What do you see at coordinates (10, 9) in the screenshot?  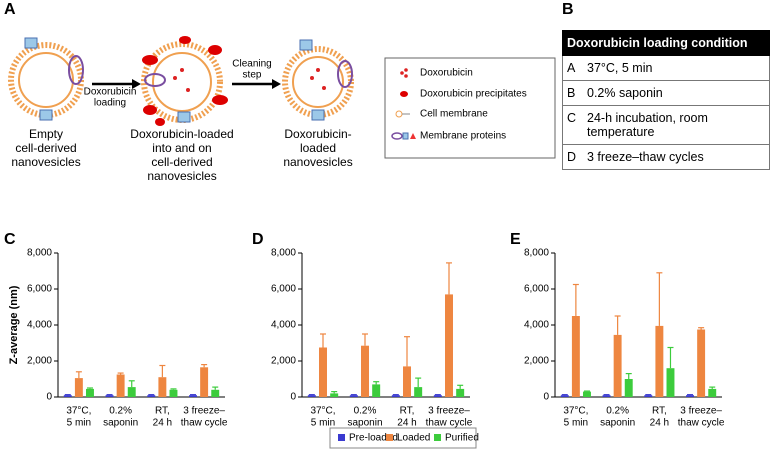 I see `panel-label: A` at bounding box center [10, 9].